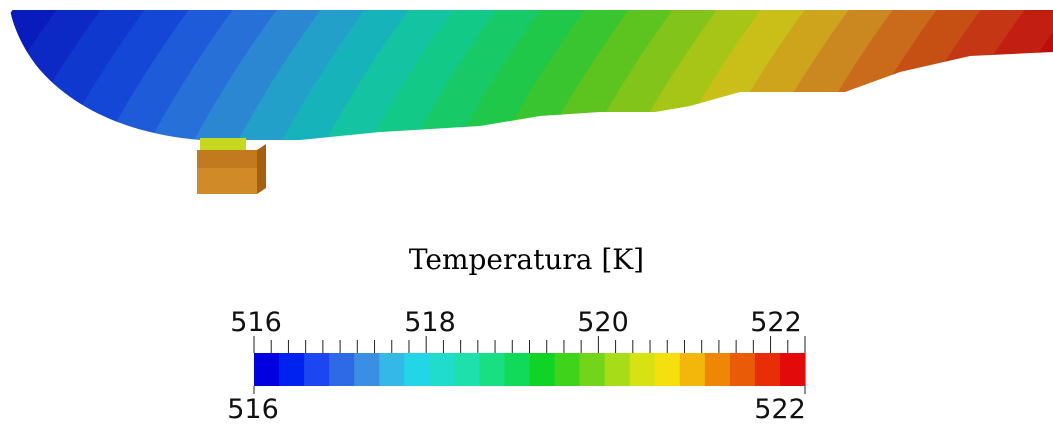 Image resolution: width=1053 pixels, height=430 pixels. I want to click on legend-bottom-label-522: 522, so click(780, 409).